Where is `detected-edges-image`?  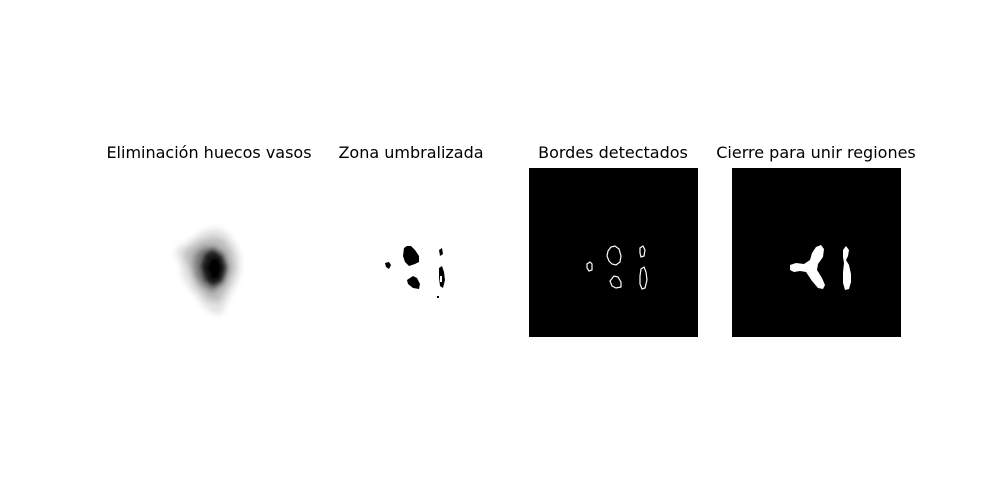 detected-edges-image is located at coordinates (613, 252).